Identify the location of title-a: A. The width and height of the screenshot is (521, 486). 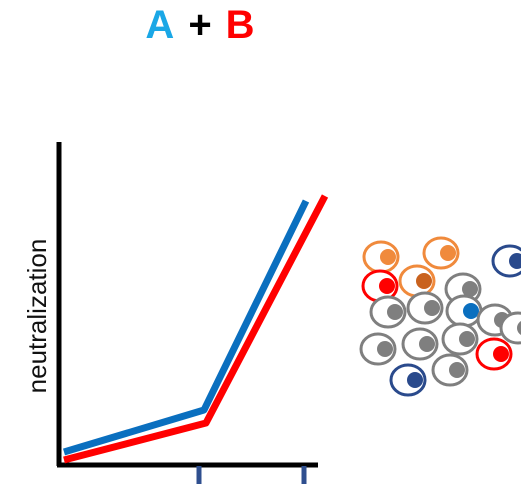
(160, 25).